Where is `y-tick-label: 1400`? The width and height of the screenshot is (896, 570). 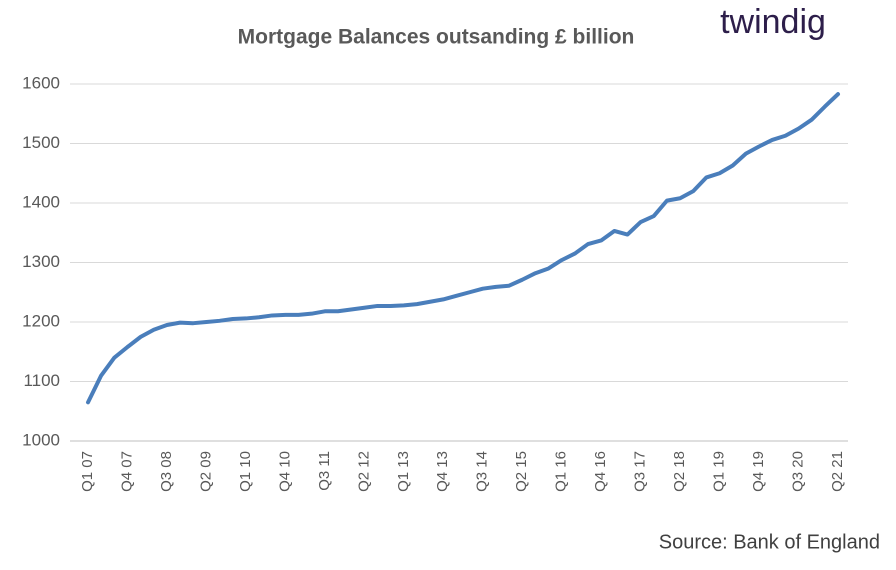 y-tick-label: 1400 is located at coordinates (41, 201).